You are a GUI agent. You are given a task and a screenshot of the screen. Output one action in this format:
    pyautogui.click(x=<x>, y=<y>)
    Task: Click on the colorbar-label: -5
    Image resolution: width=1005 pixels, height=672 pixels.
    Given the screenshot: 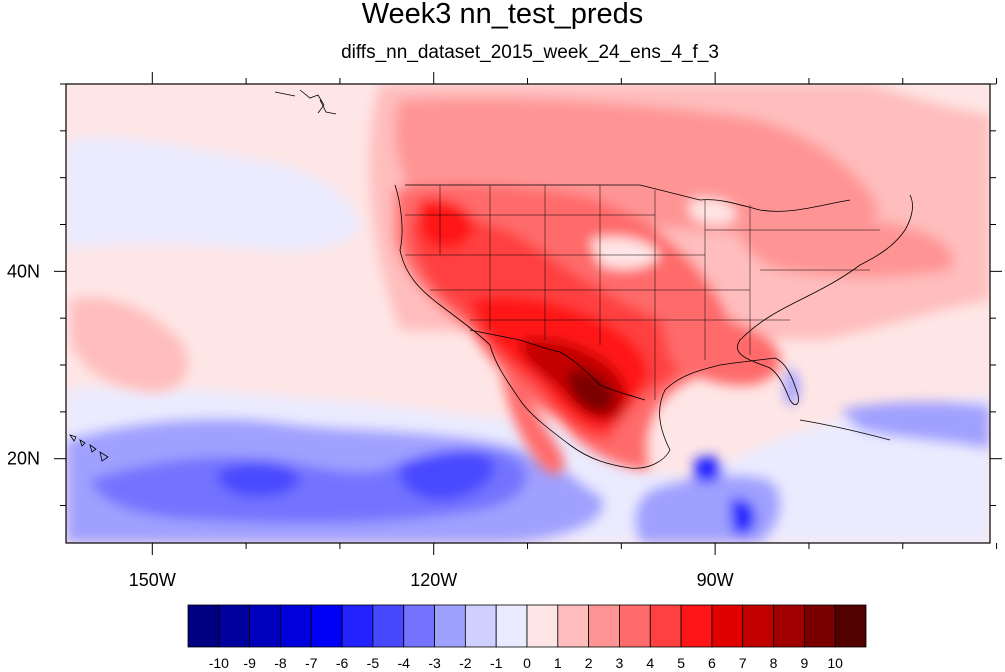 What is the action you would take?
    pyautogui.click(x=373, y=663)
    